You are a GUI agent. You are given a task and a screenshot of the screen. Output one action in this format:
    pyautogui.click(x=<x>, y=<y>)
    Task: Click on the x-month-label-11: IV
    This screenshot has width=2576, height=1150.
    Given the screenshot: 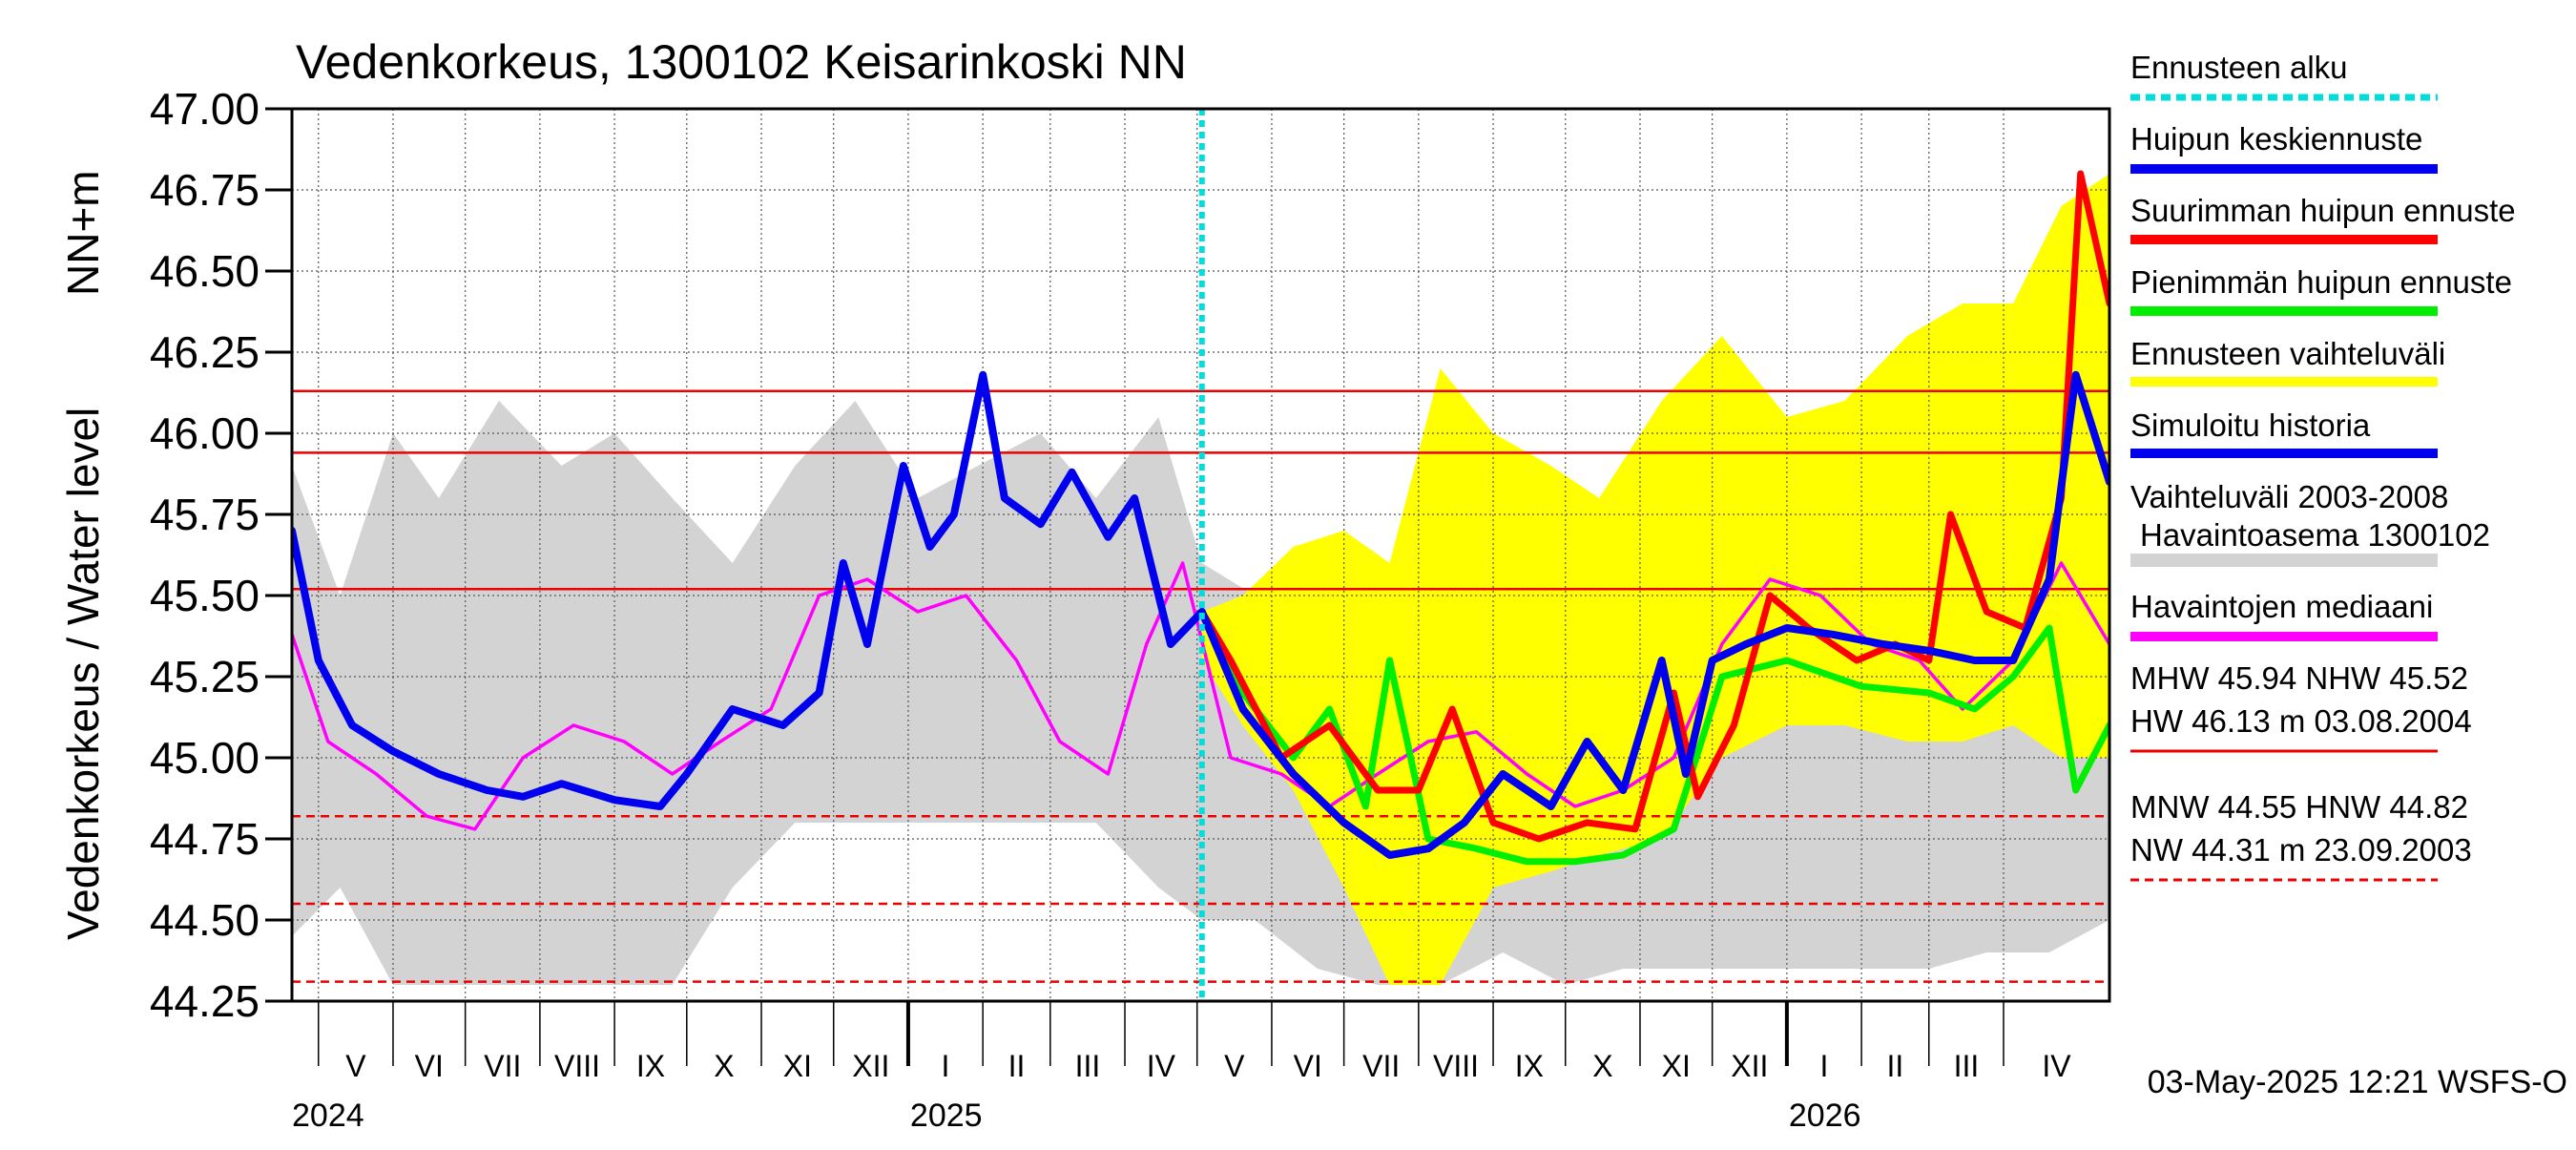 What is the action you would take?
    pyautogui.click(x=1161, y=1066)
    